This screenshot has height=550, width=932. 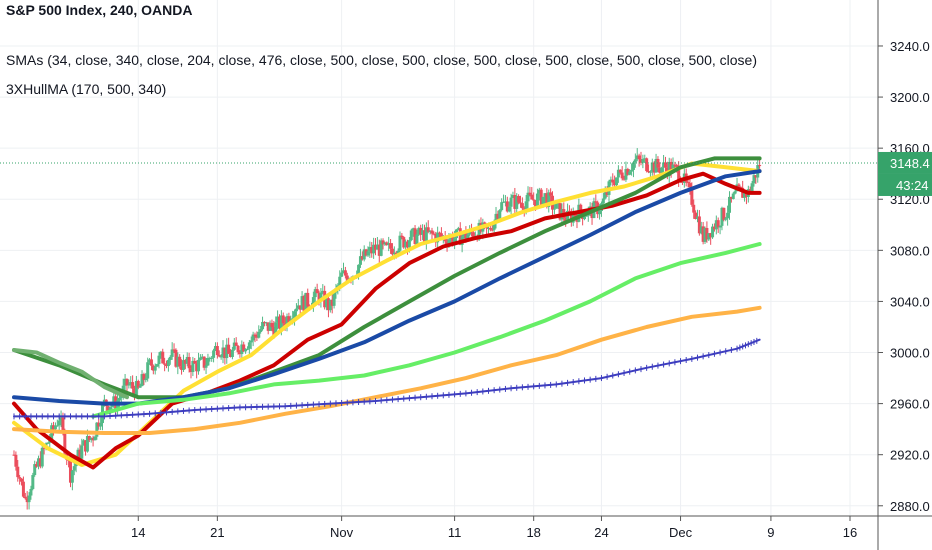 What do you see at coordinates (910, 250) in the screenshot?
I see `y-tick-label: 3080.0` at bounding box center [910, 250].